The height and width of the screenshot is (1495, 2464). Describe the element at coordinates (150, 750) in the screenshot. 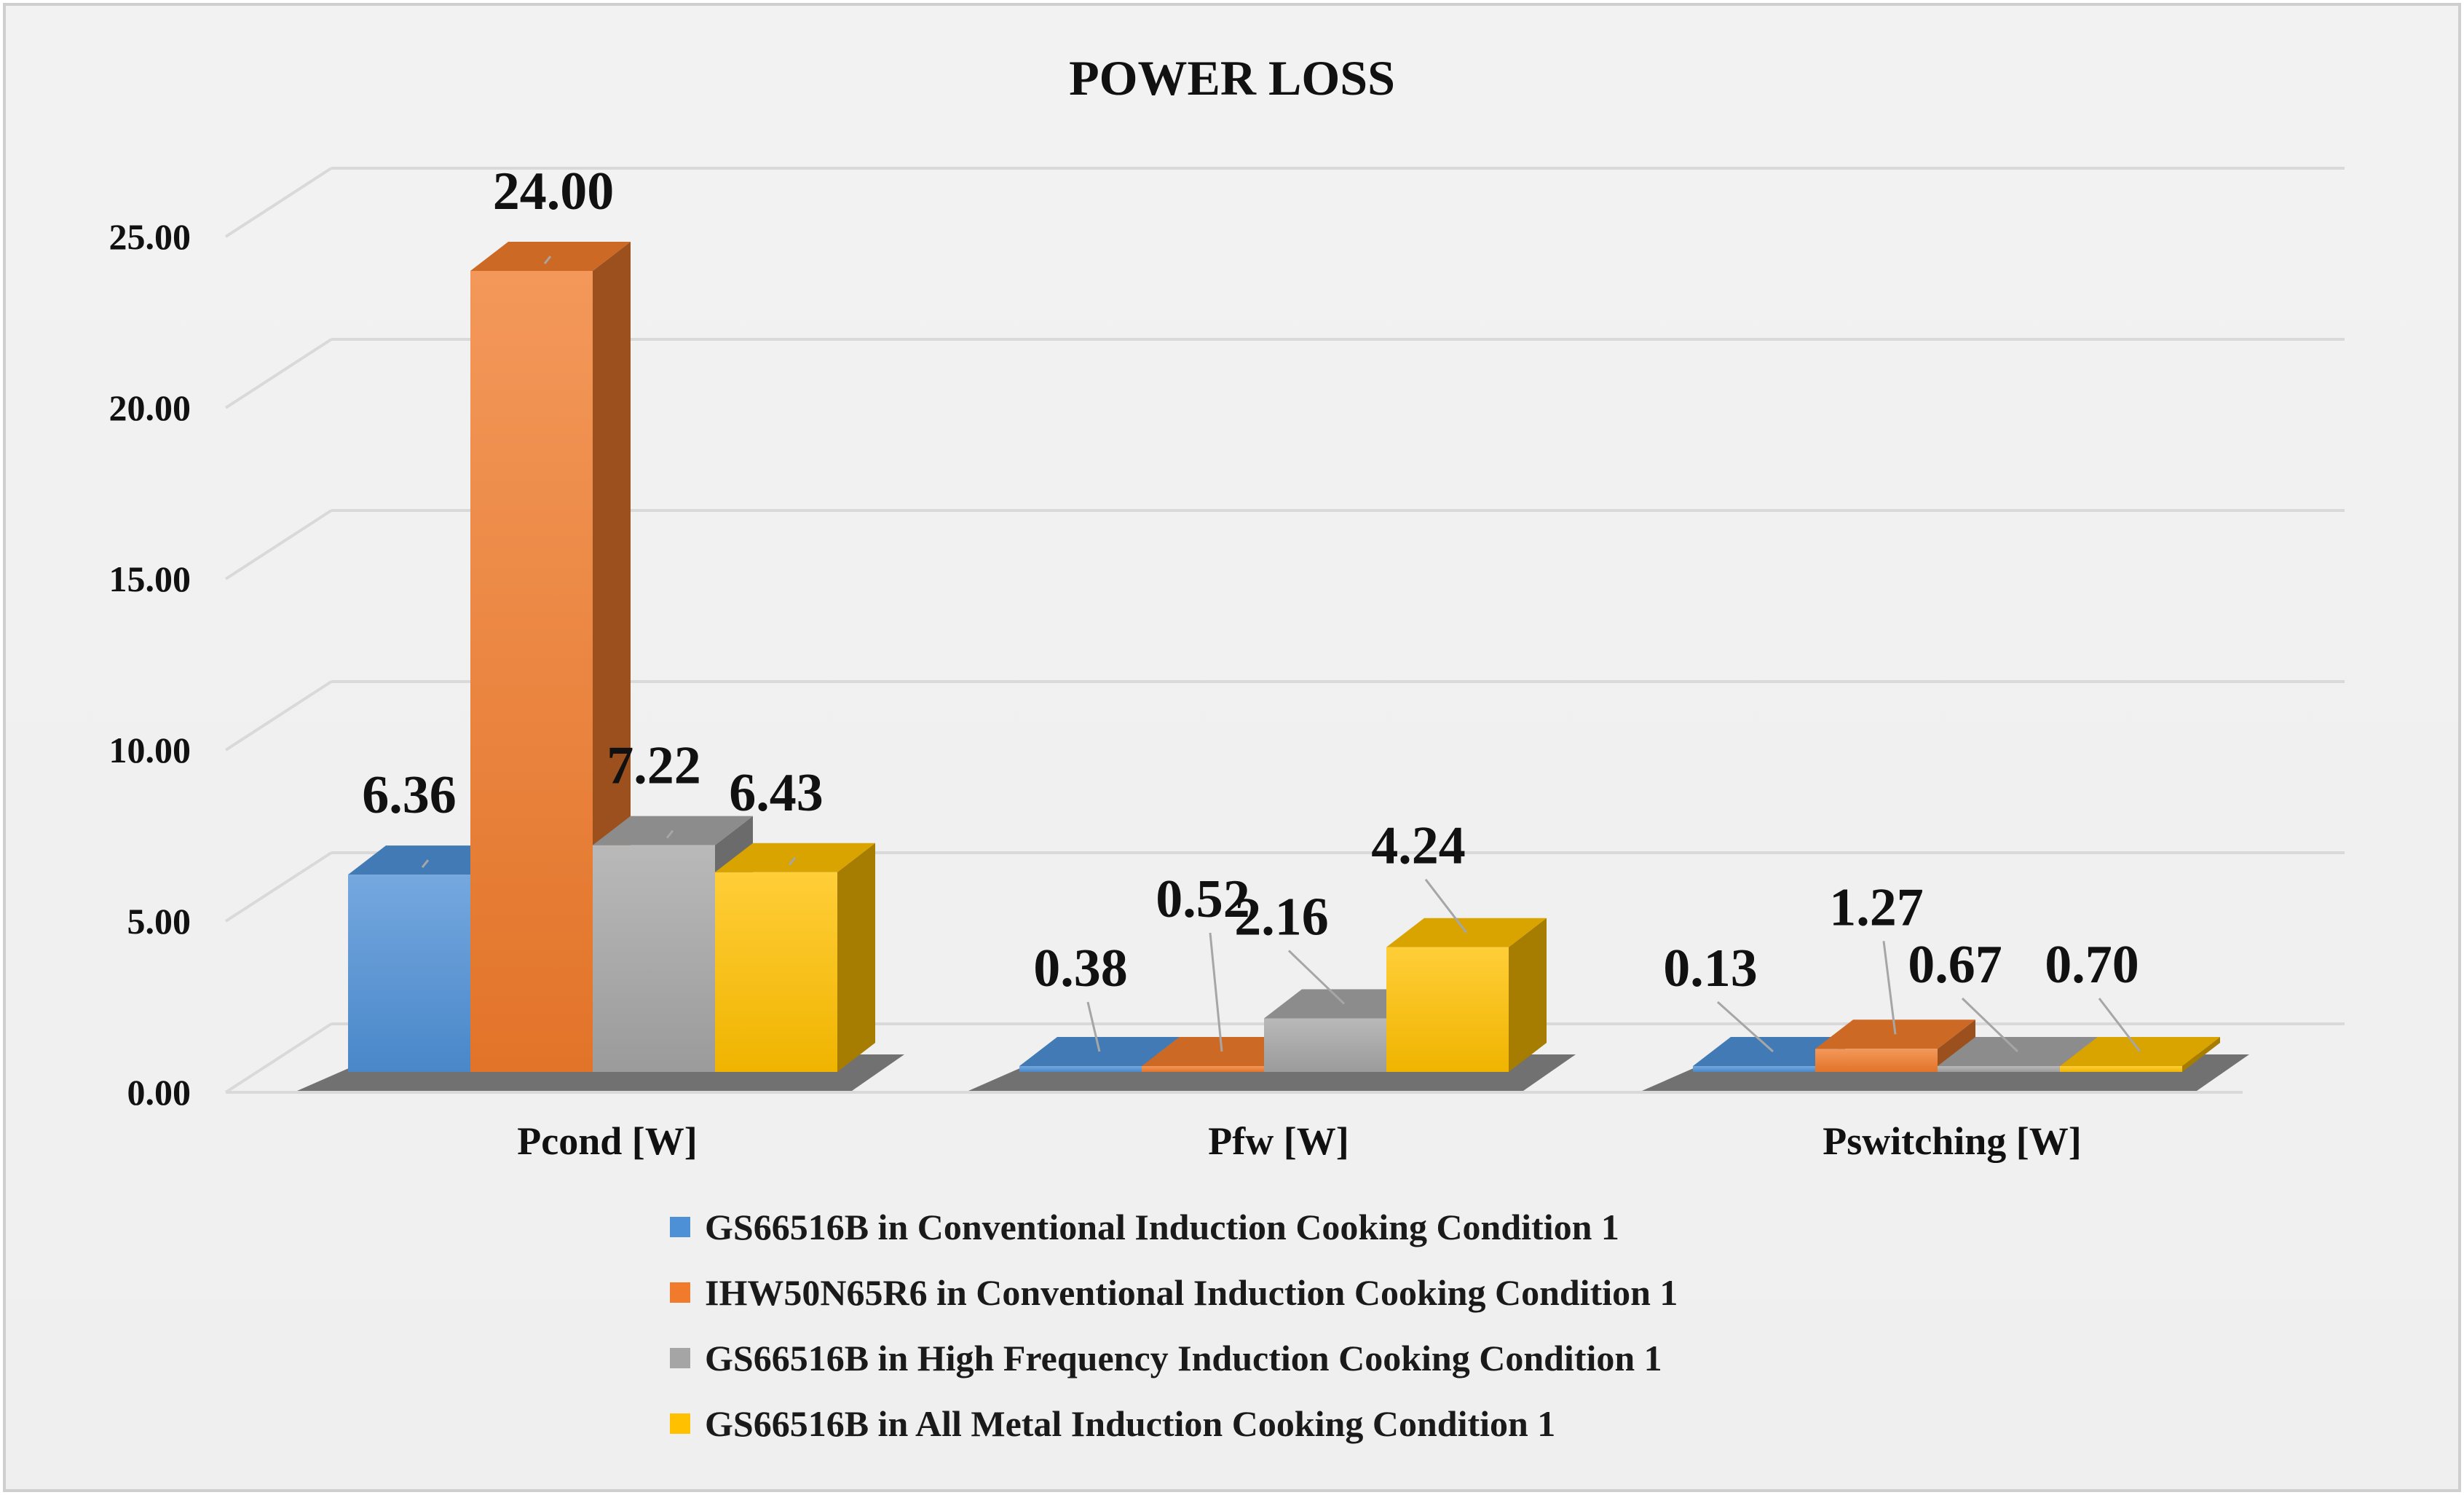

I see `y-tick-label: 10.00` at that location.